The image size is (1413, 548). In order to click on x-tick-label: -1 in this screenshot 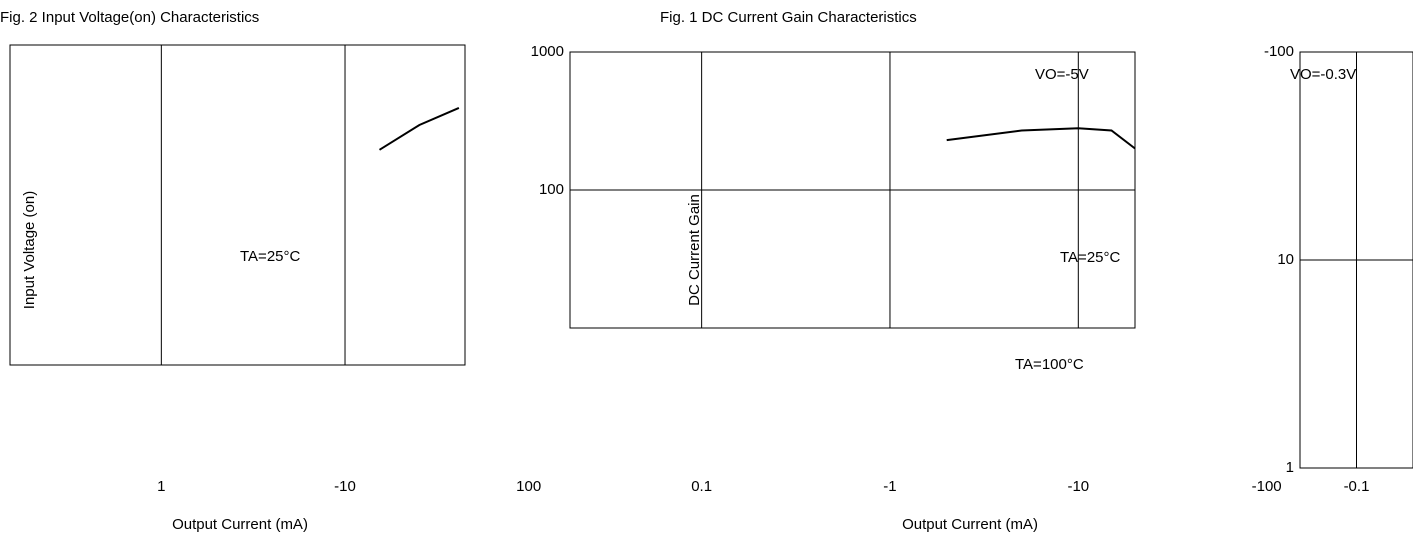, I will do `click(889, 486)`.